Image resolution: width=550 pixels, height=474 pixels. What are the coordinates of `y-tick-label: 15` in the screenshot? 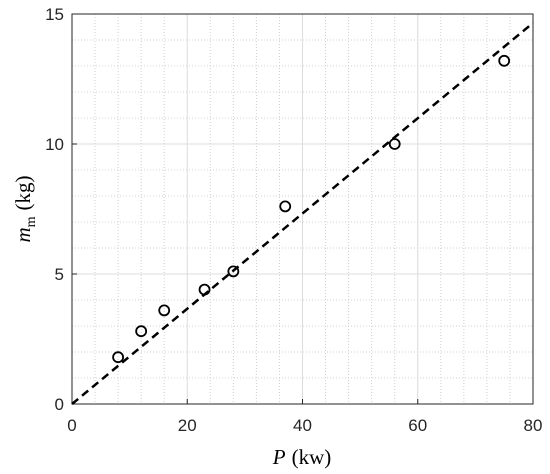 It's located at (54, 14).